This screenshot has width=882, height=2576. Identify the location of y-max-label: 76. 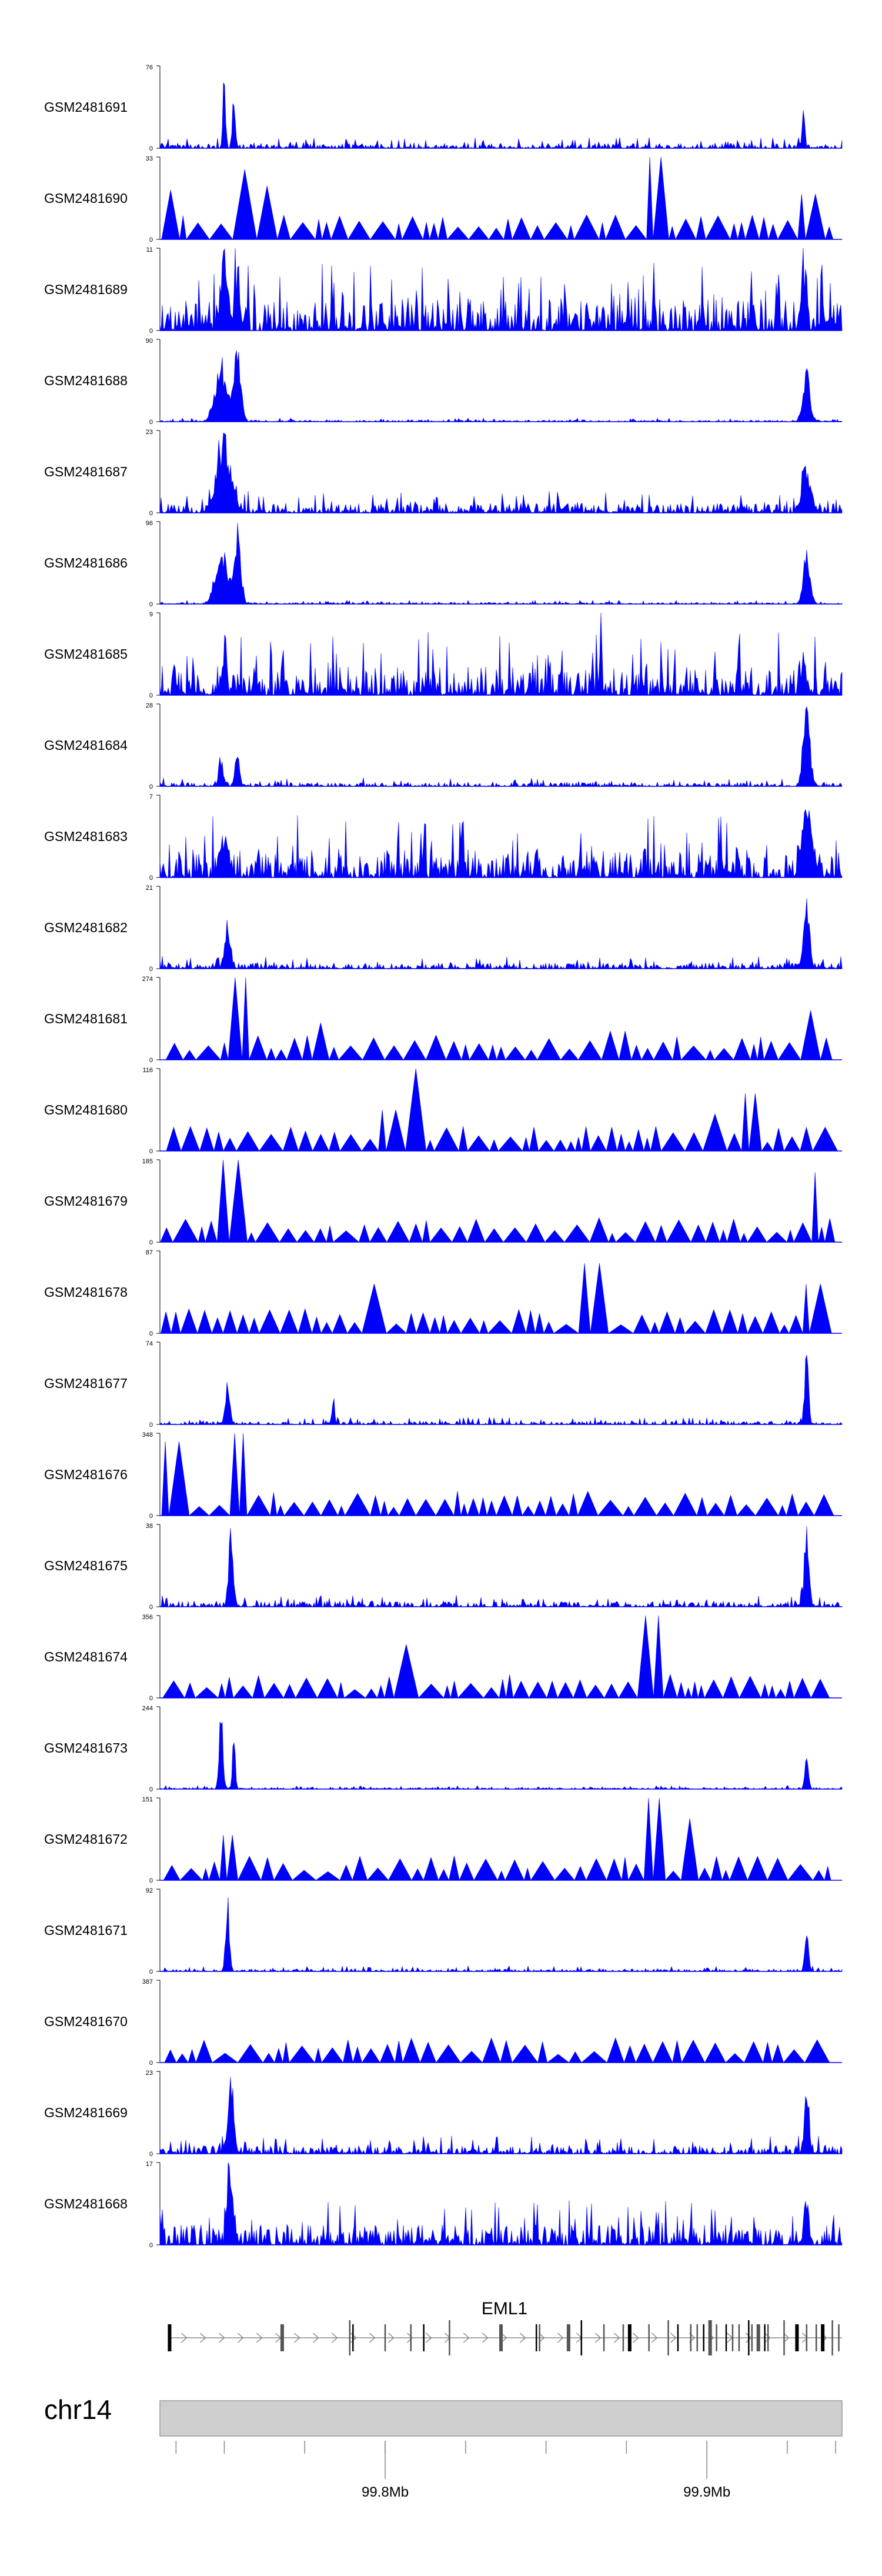
(149, 67).